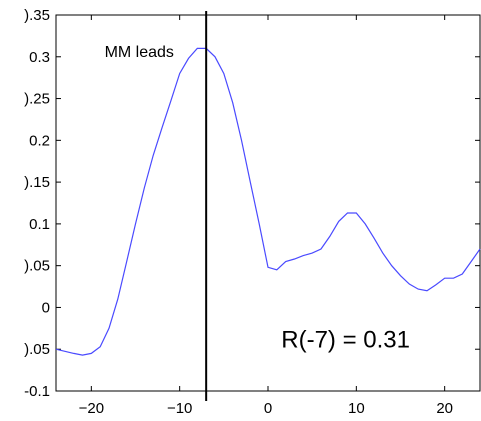 The image size is (481, 421). I want to click on y-tick-label: -0.1, so click(37, 391).